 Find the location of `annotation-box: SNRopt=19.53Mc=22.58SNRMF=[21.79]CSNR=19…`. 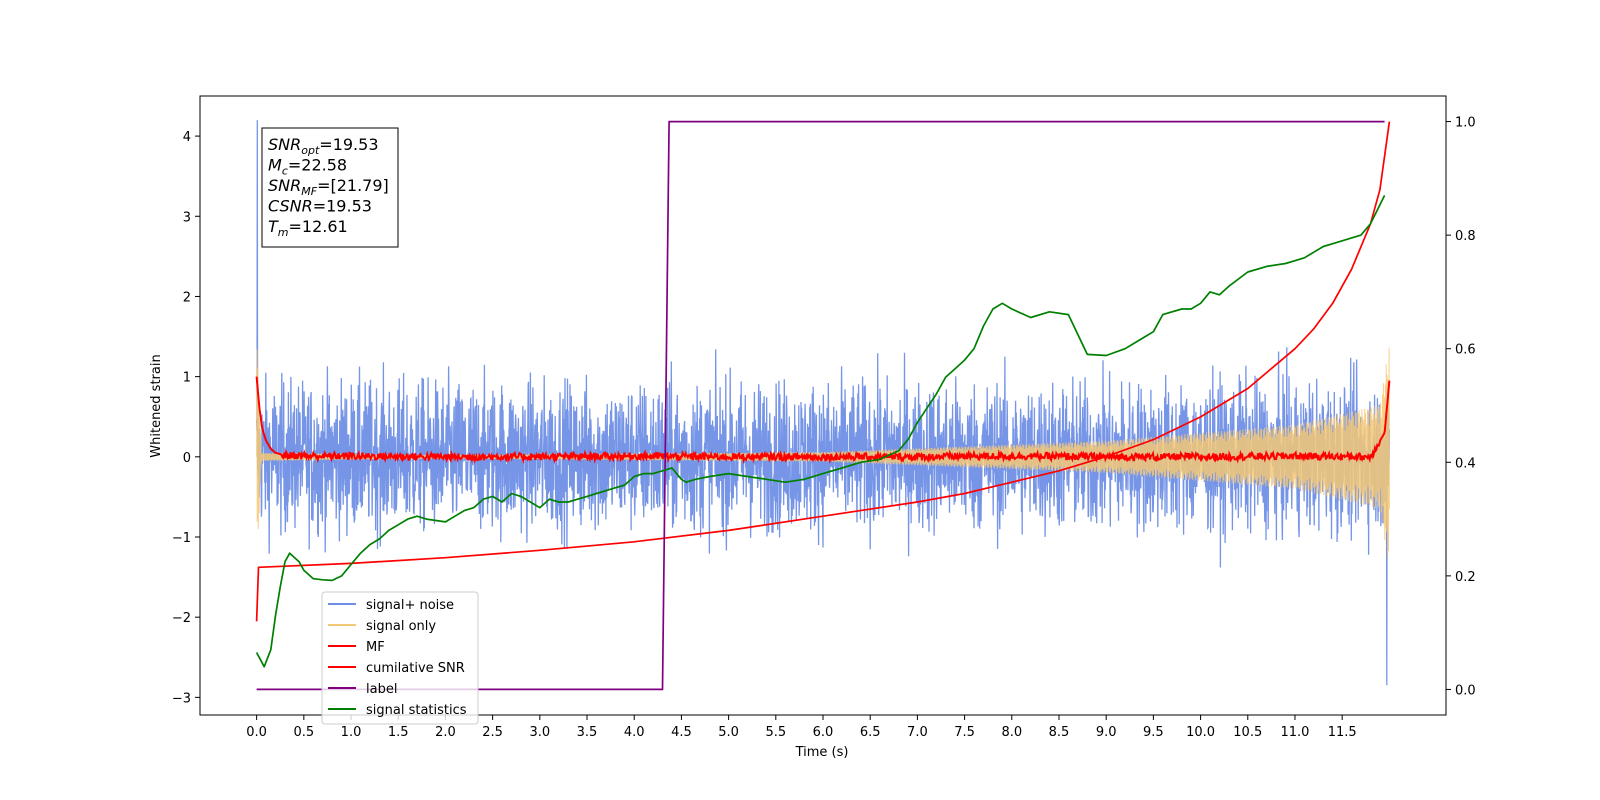

annotation-box: SNRopt=19.53Mc=22.58SNRMF=[21.79]CSNR=19… is located at coordinates (330, 187).